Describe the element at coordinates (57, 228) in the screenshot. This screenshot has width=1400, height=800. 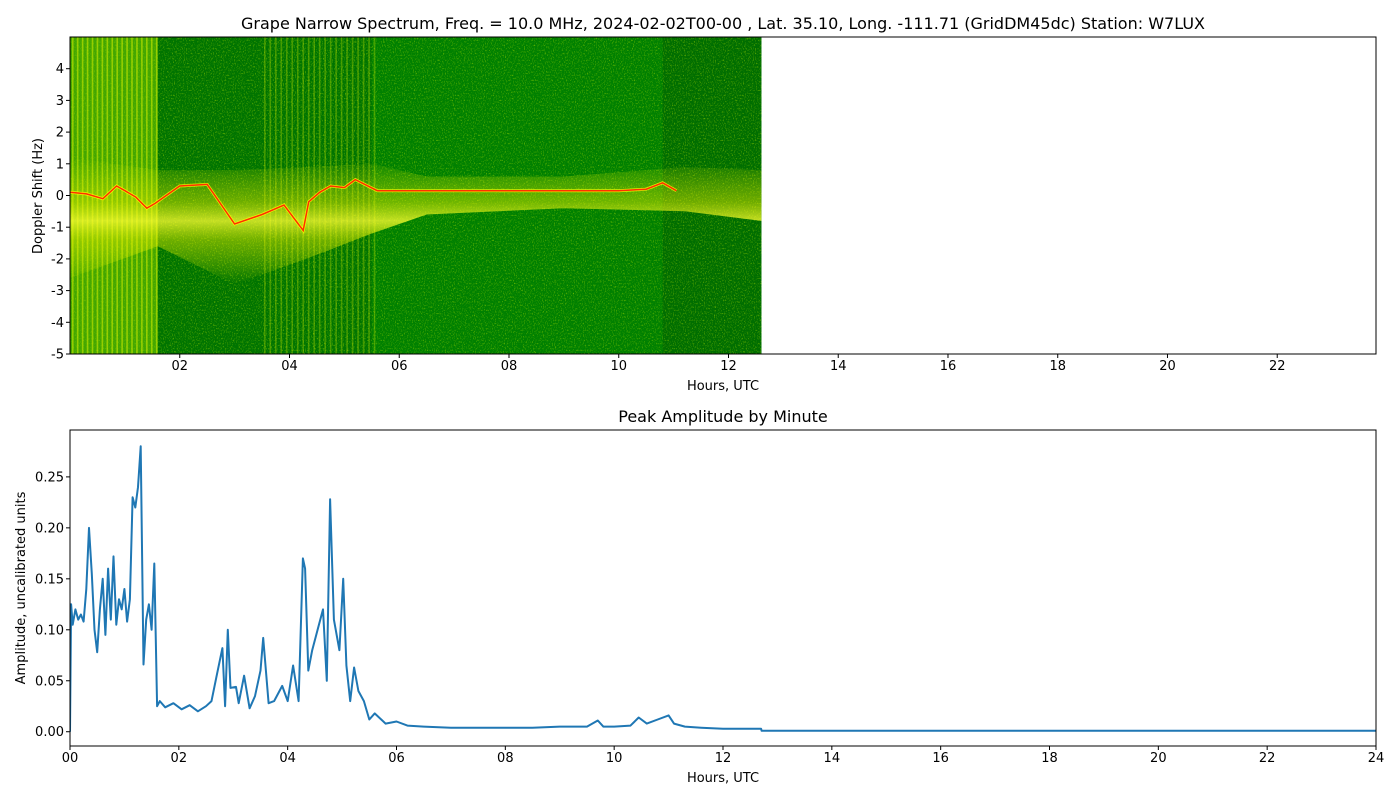
I see `spectrum-y-tick-label: -1` at that location.